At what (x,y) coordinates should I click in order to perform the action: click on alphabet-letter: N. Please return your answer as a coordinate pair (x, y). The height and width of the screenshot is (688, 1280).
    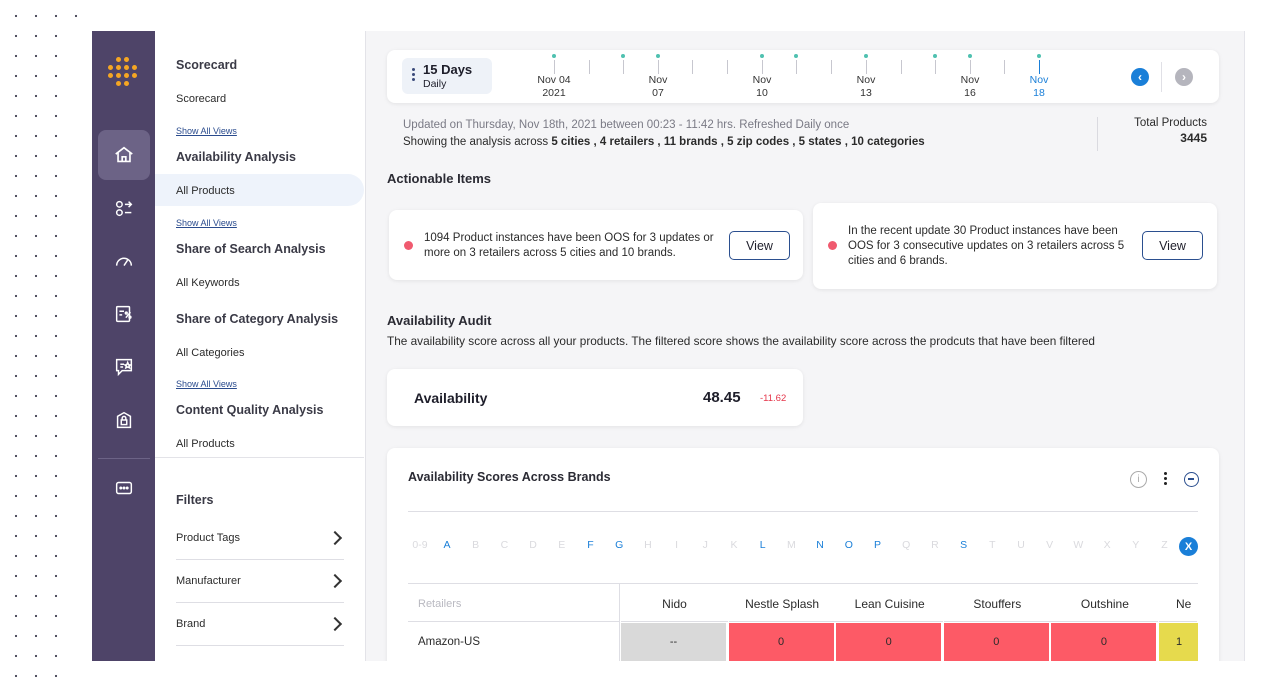
    Looking at the image, I should click on (820, 545).